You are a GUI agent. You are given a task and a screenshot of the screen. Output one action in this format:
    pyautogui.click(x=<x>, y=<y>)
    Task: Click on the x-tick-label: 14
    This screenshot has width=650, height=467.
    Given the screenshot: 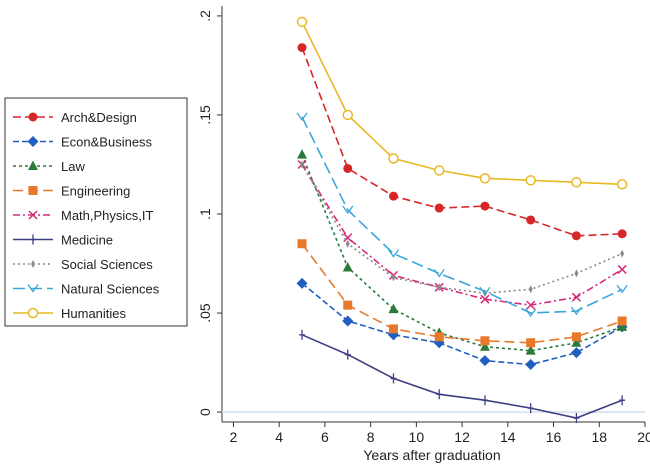 What is the action you would take?
    pyautogui.click(x=508, y=437)
    